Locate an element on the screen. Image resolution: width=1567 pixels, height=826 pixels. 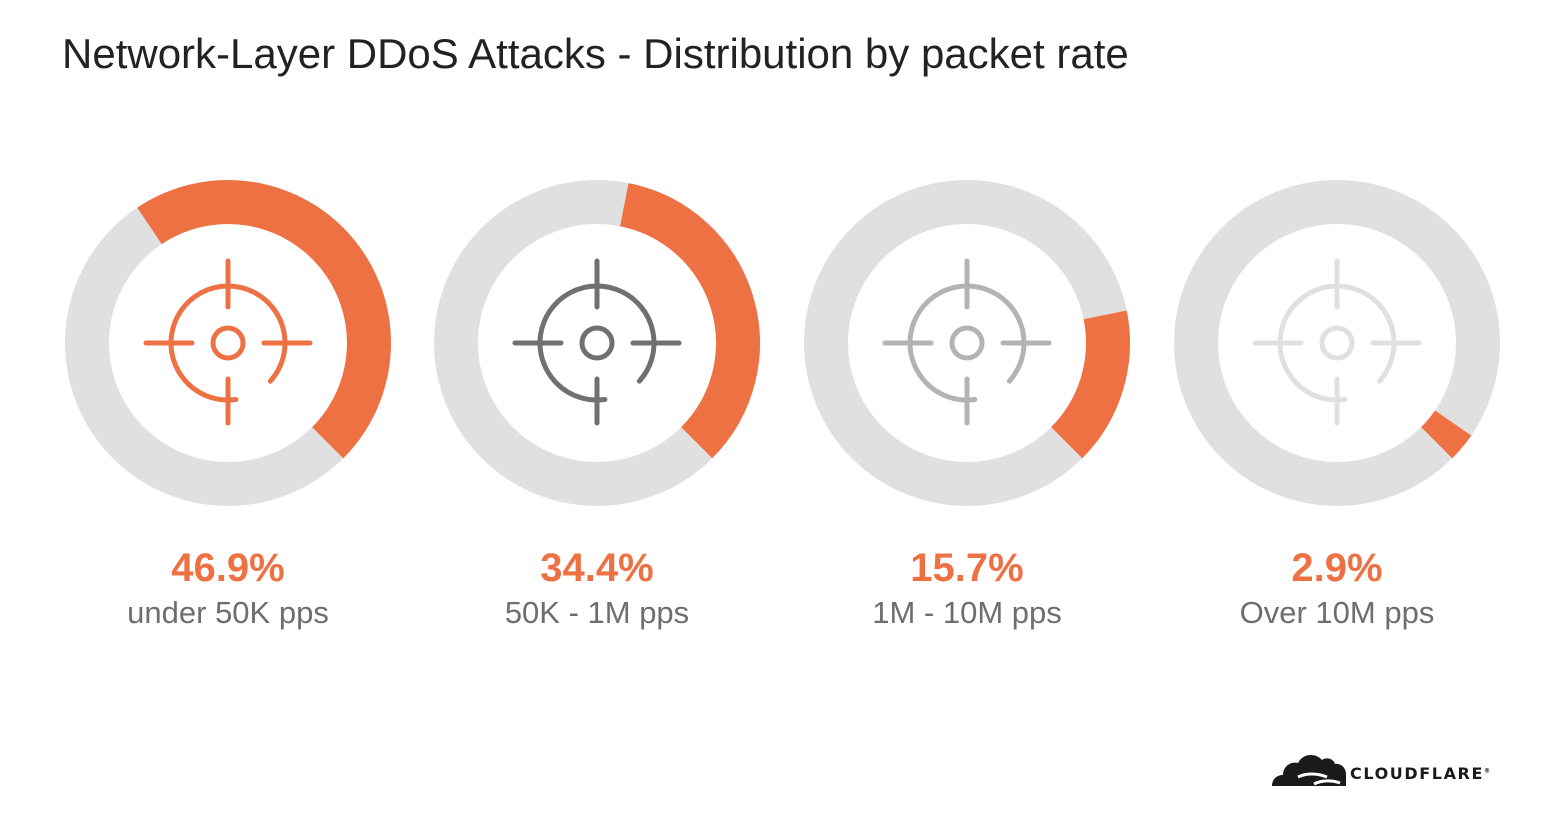
cloudflare-logo: CLOUDFLARE® is located at coordinates (1390, 770).